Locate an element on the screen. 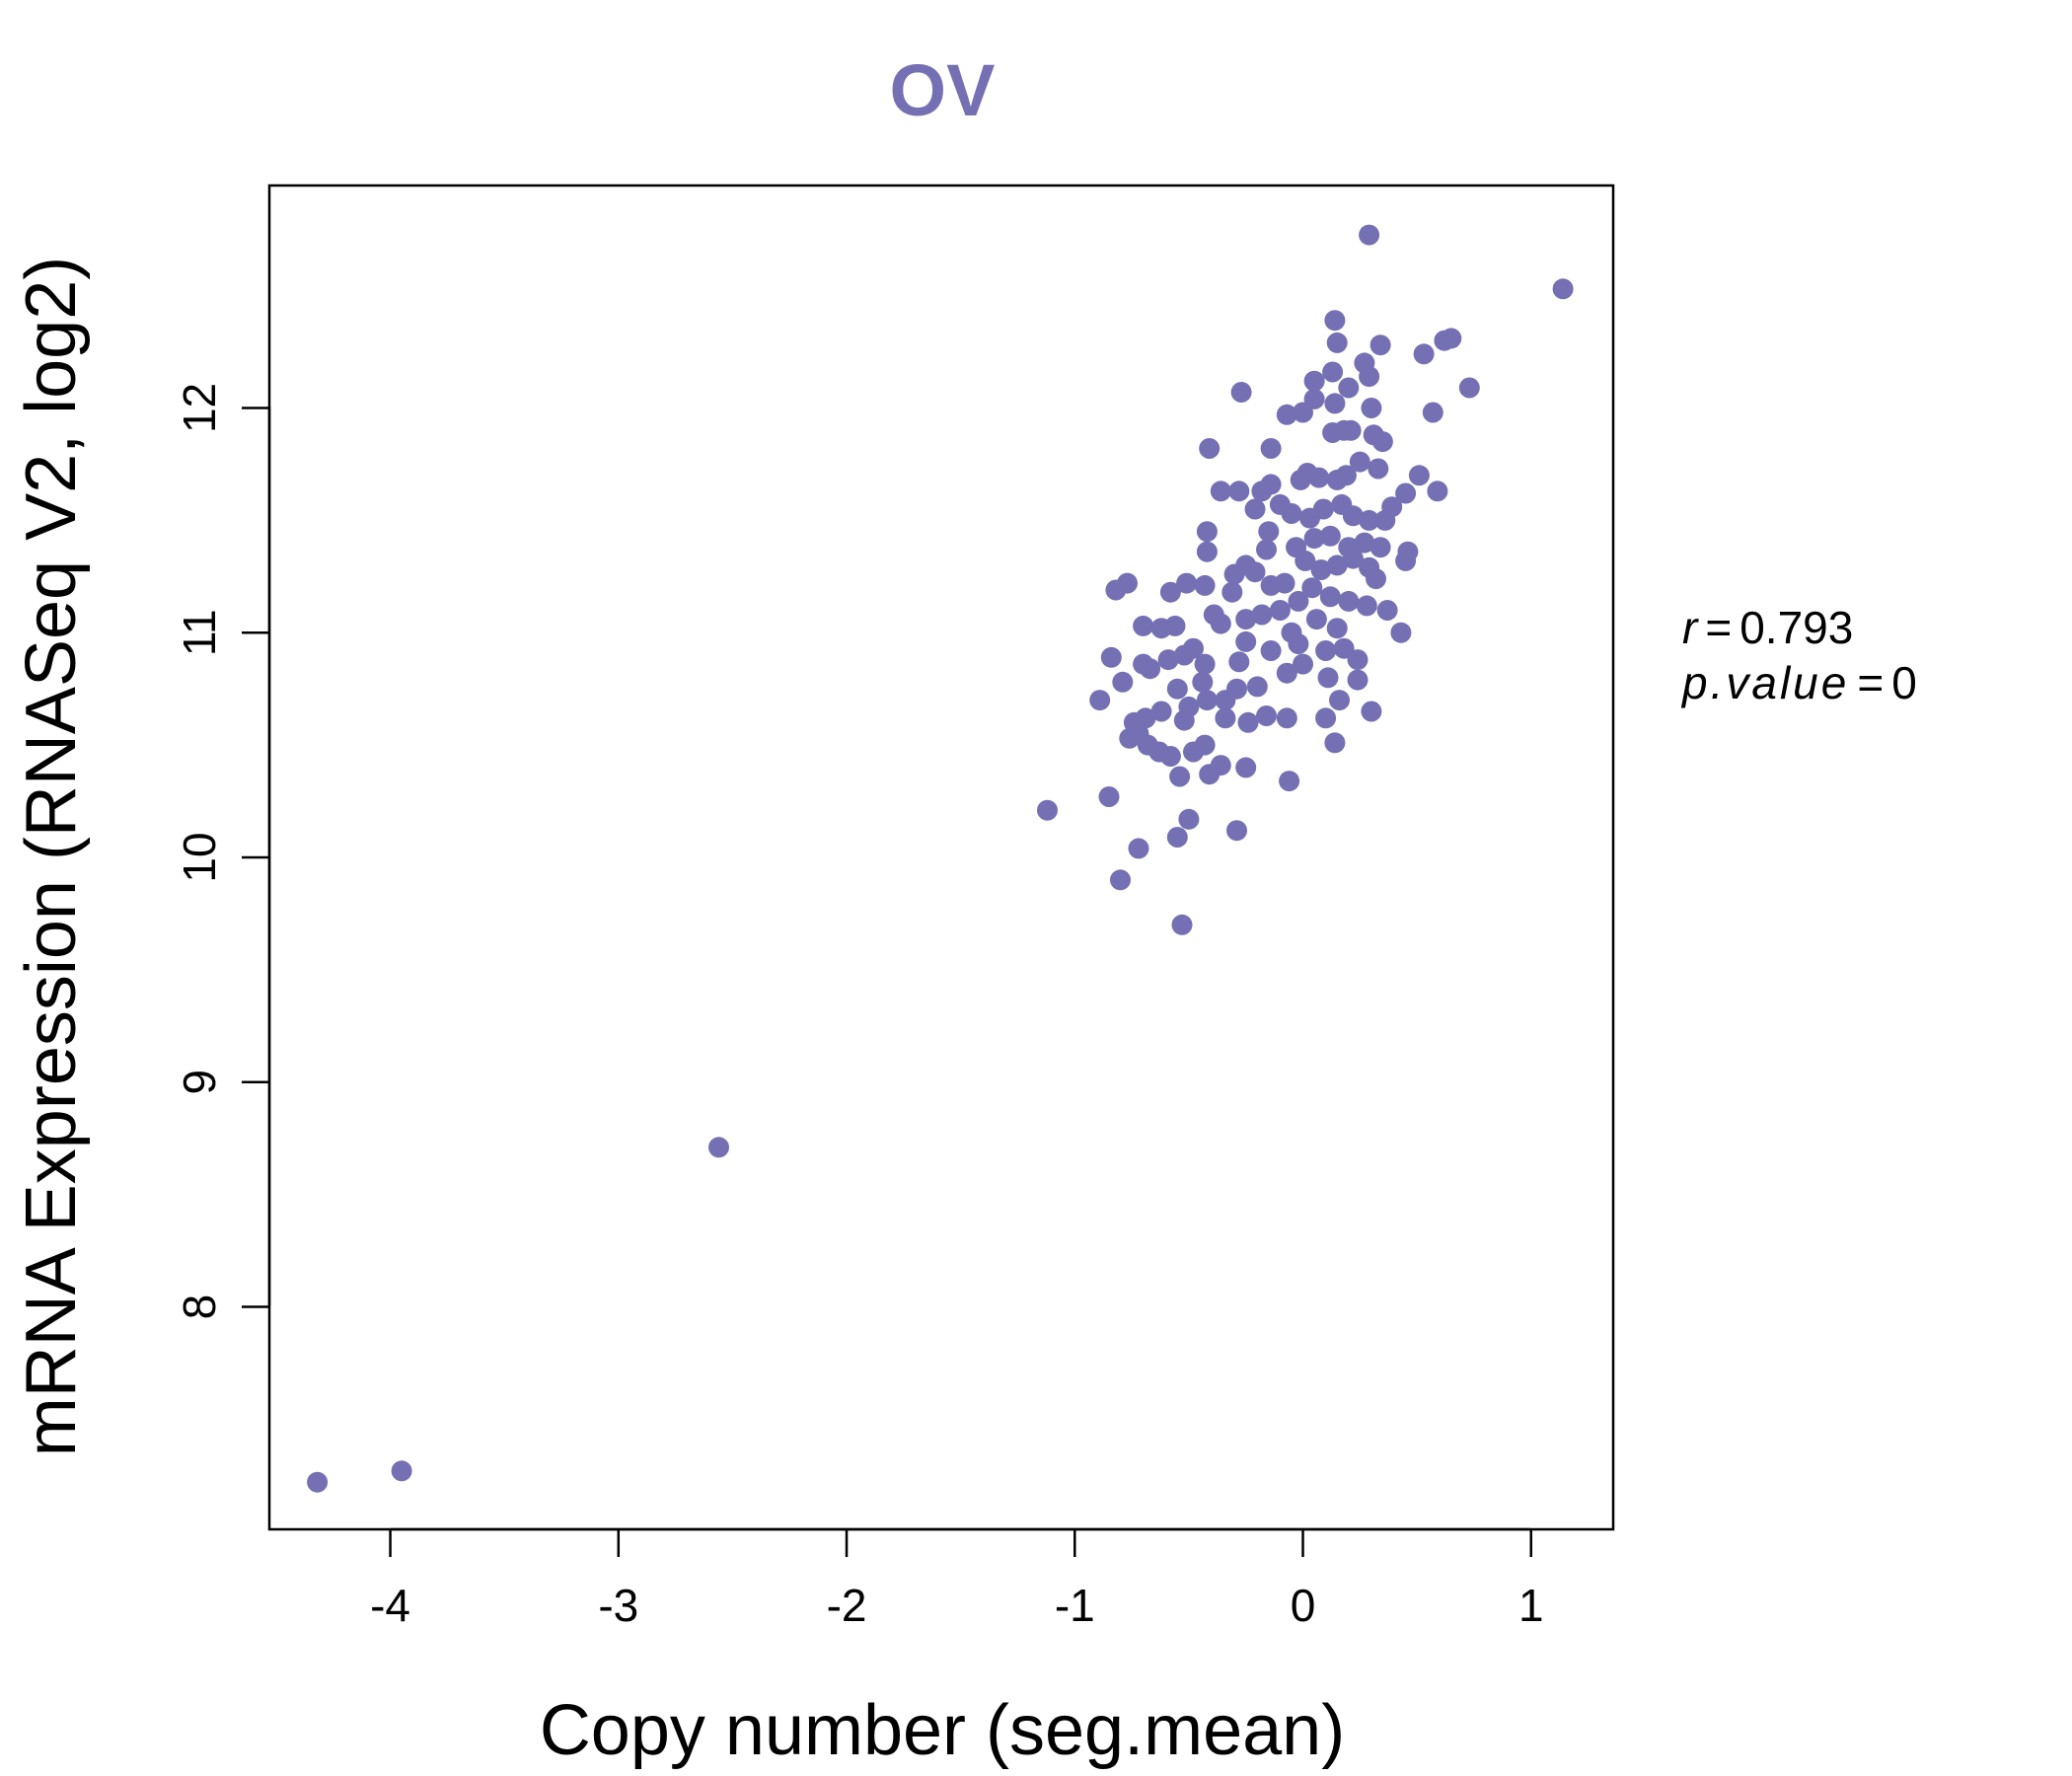 The image size is (2072, 1776). y-axis: 8 9 10 11 12 is located at coordinates (223, 851).